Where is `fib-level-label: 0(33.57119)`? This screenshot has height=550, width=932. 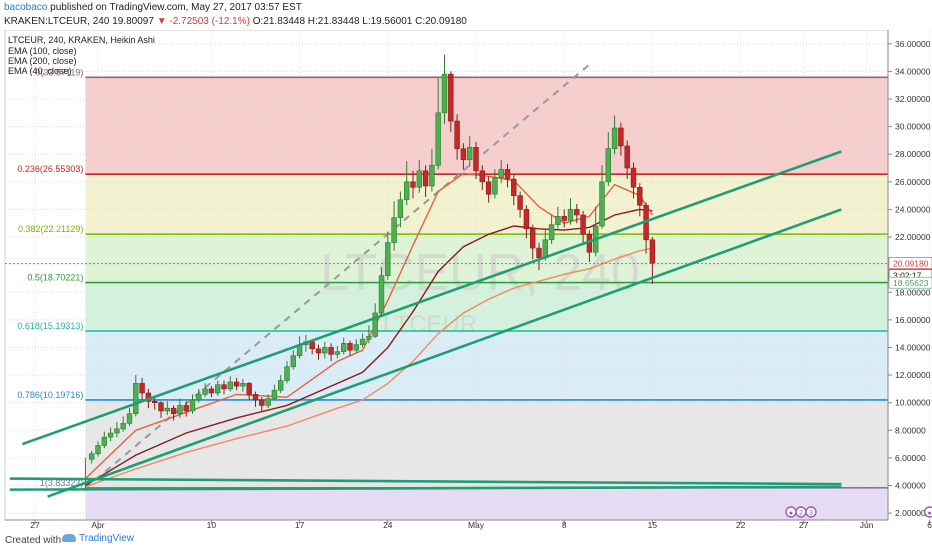 fib-level-label: 0(33.57119) is located at coordinates (60, 72).